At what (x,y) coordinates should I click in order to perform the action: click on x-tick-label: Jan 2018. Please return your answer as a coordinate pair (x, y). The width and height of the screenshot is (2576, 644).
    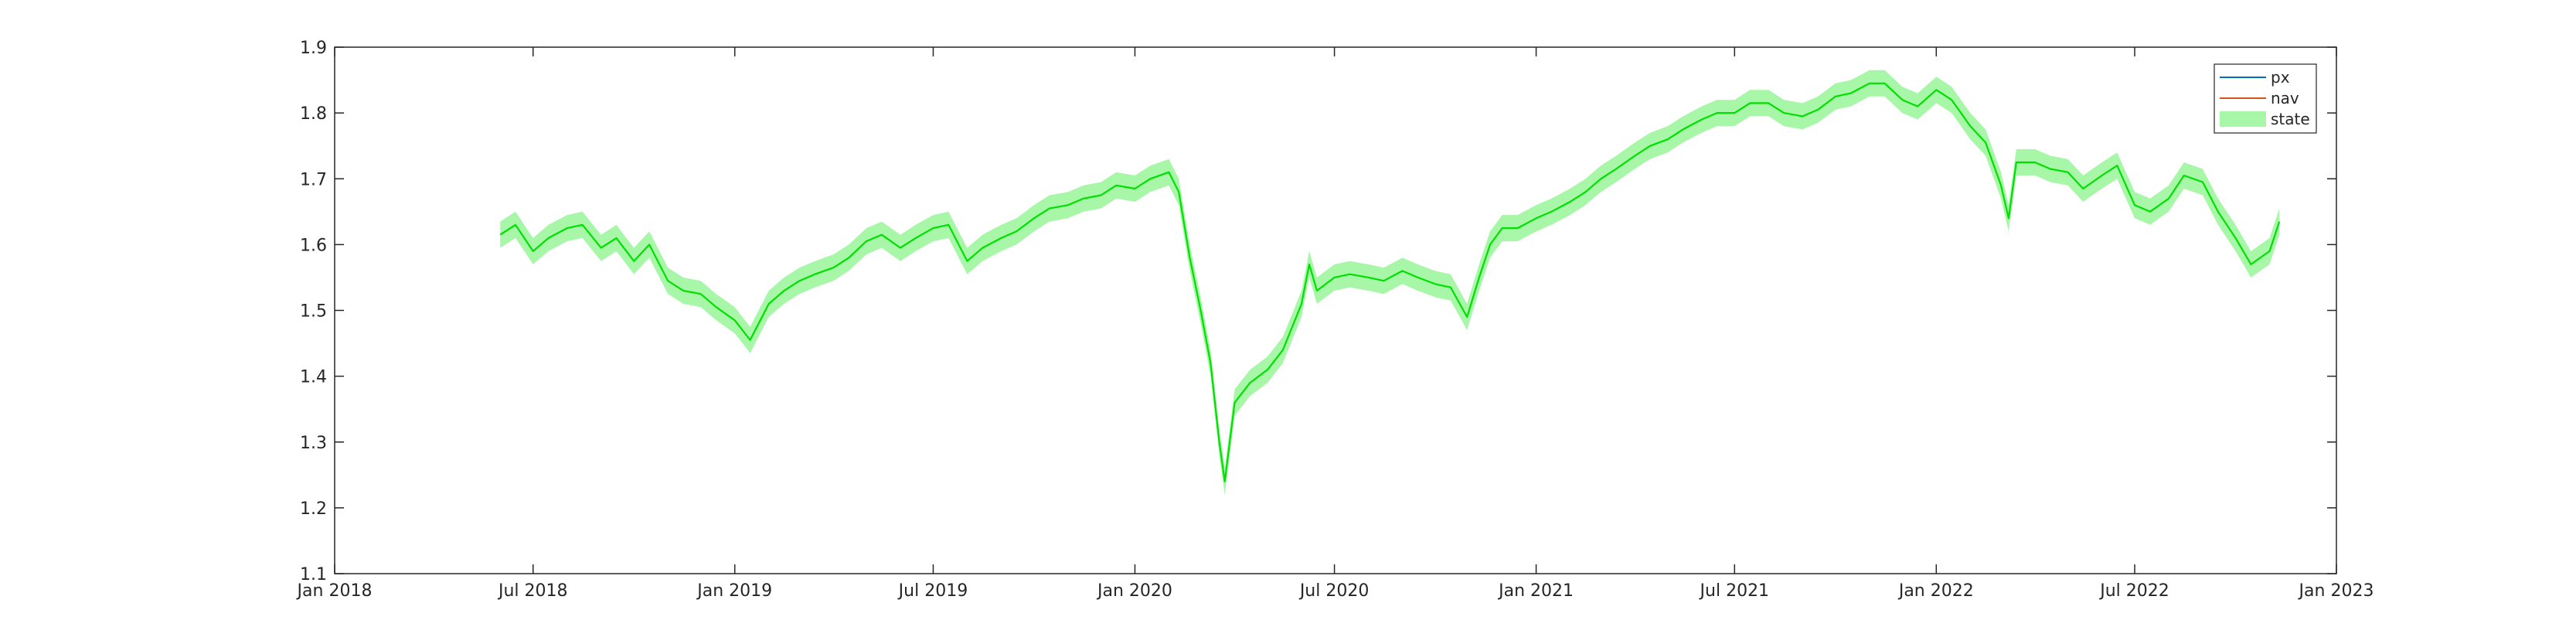
    Looking at the image, I should click on (334, 591).